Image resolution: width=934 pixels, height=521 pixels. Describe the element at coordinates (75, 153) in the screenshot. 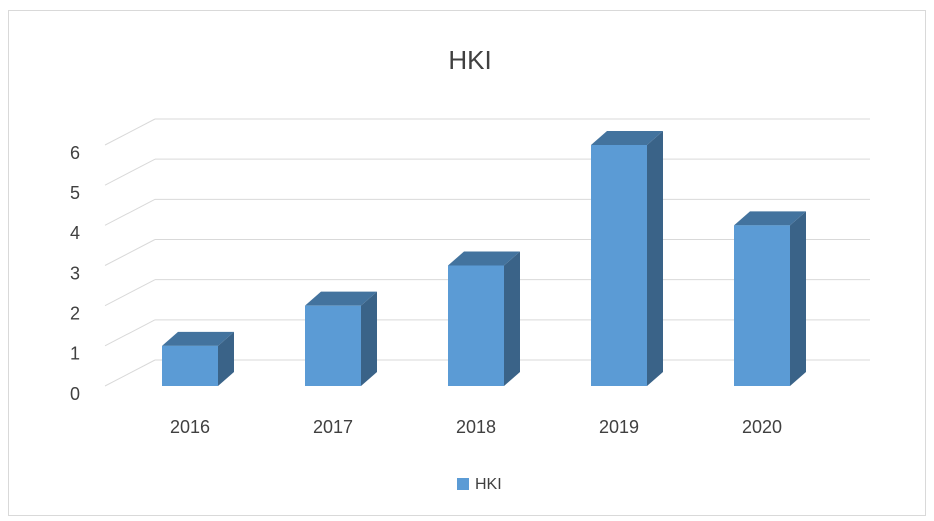

I see `y-tick-label: 6` at that location.